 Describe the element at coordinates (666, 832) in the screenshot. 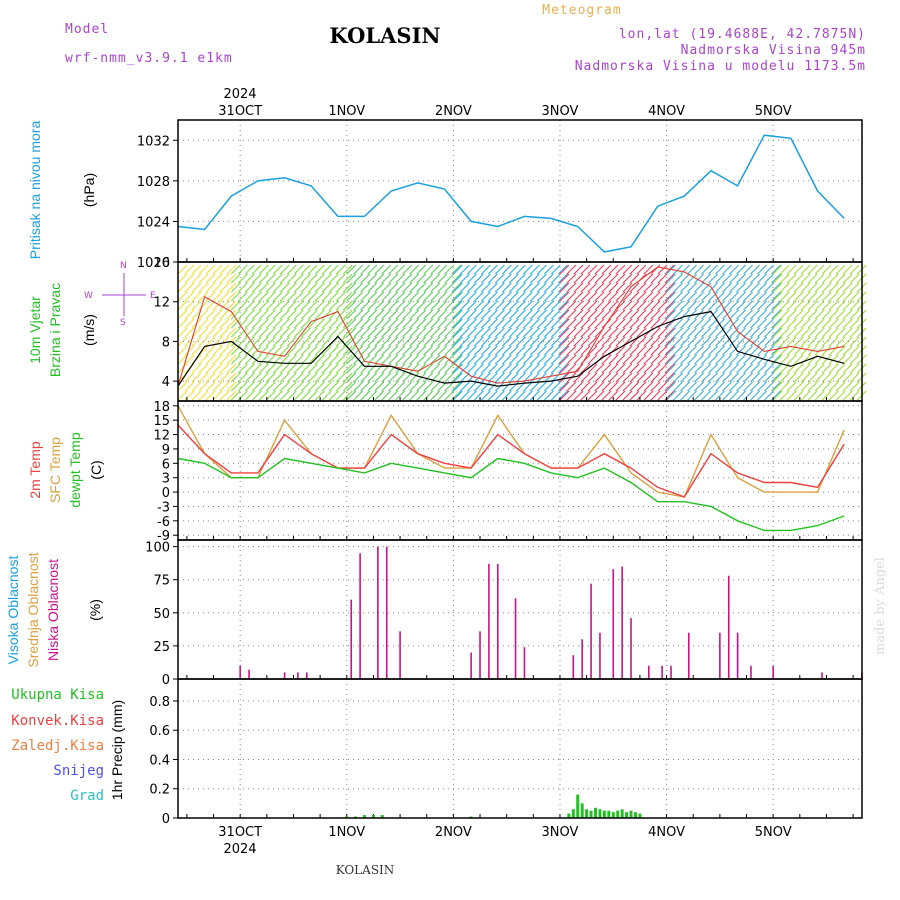

I see `day-label-bottom: 4NOV` at that location.